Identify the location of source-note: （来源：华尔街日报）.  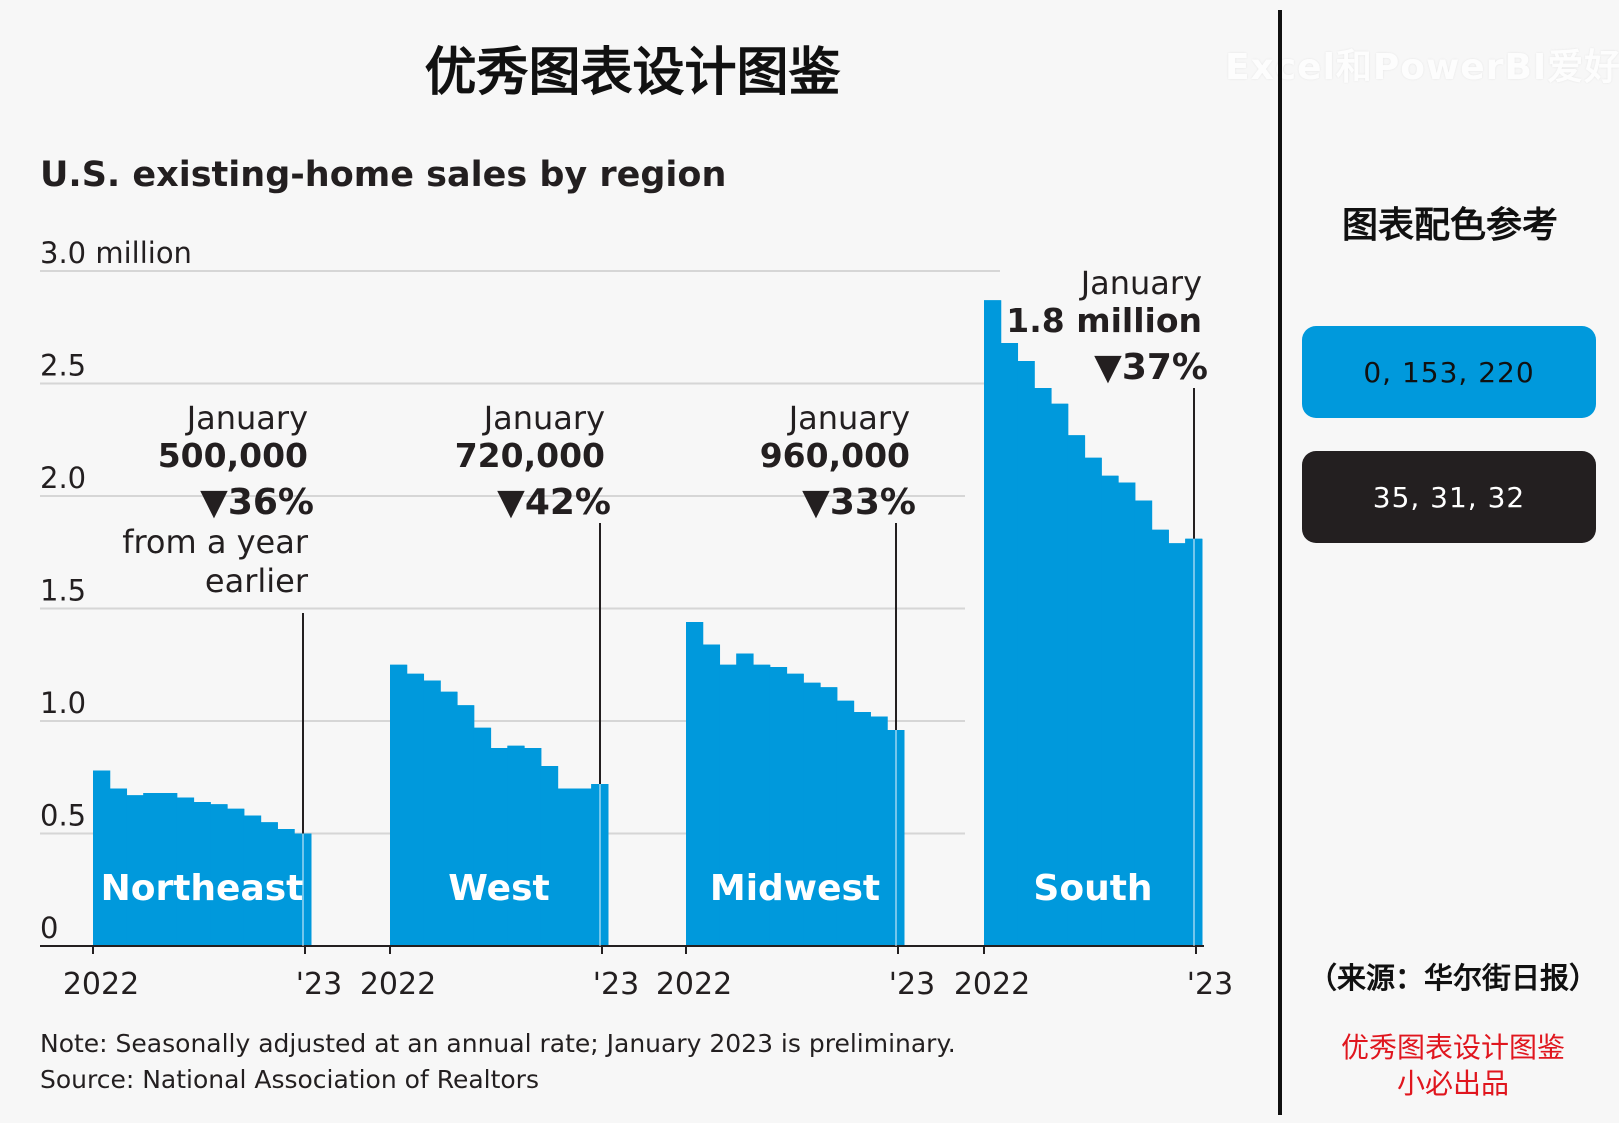
(1452, 978).